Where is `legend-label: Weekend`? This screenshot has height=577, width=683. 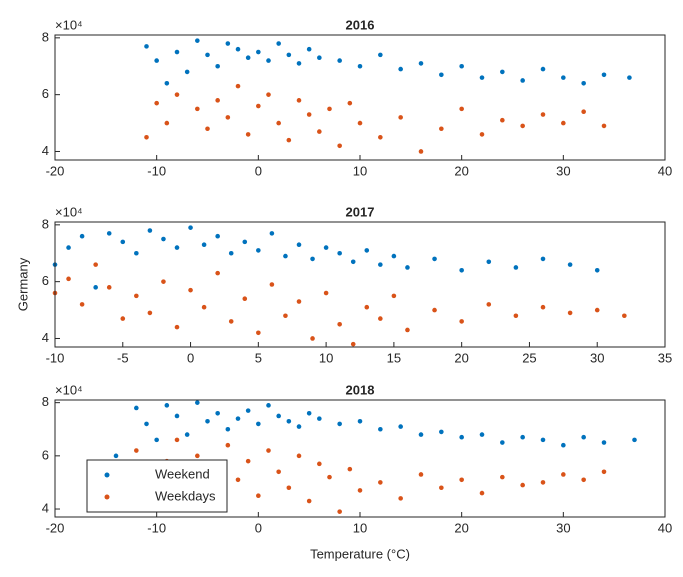 legend-label: Weekend is located at coordinates (182, 473).